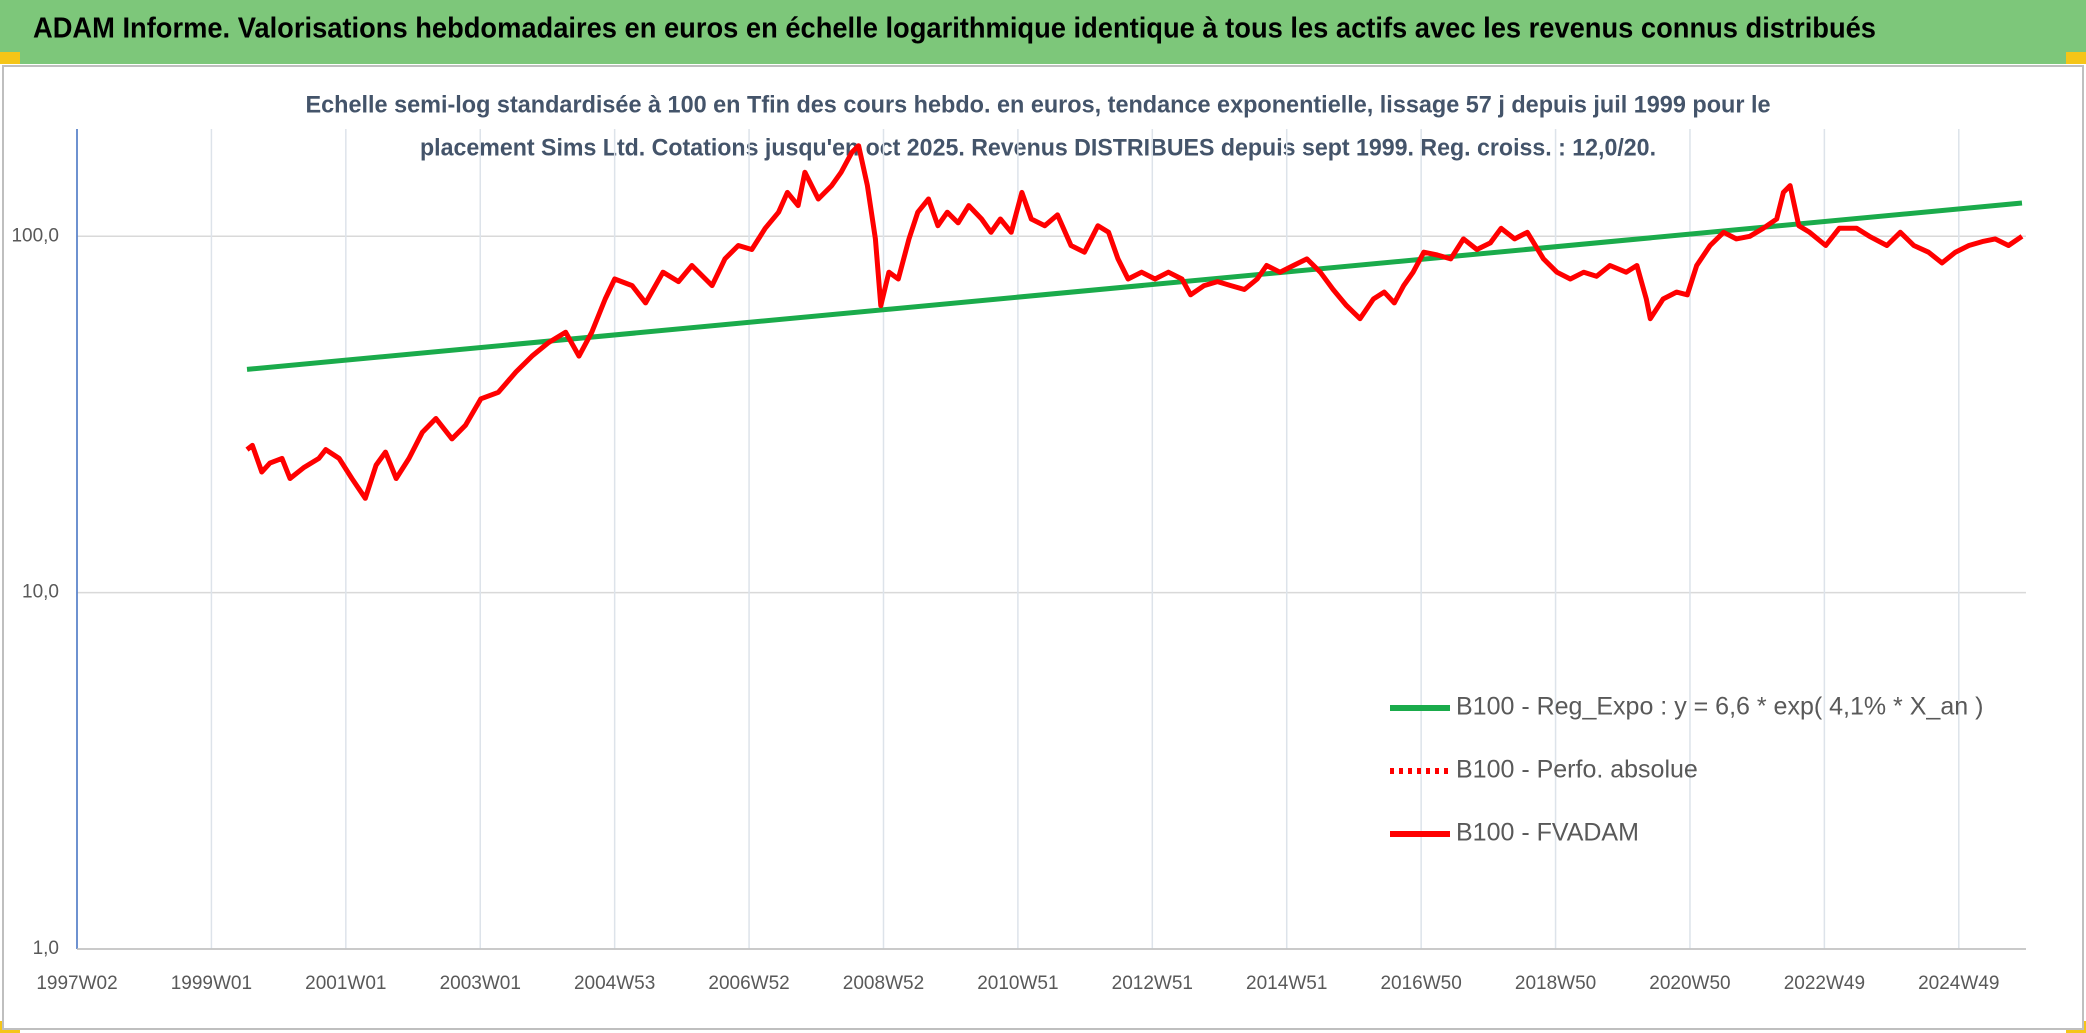  Describe the element at coordinates (1824, 983) in the screenshot. I see `x-tick-label: 2022W49` at that location.